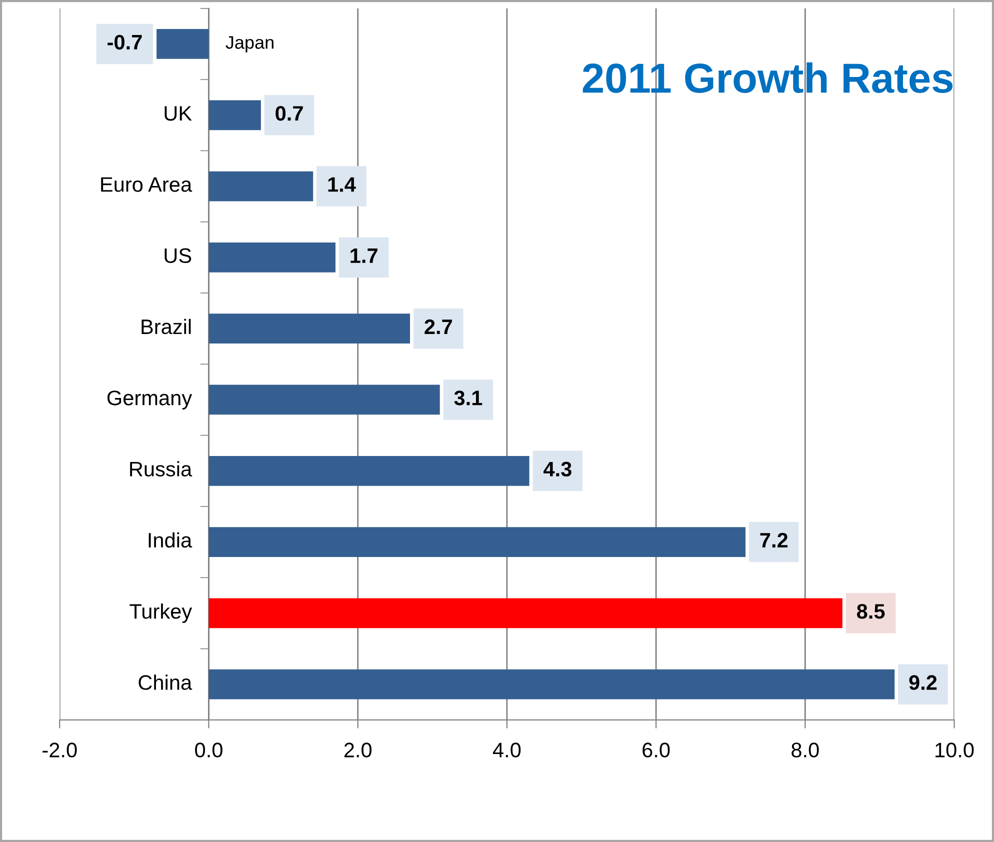  I want to click on y-tick-label: Turkey, so click(161, 613).